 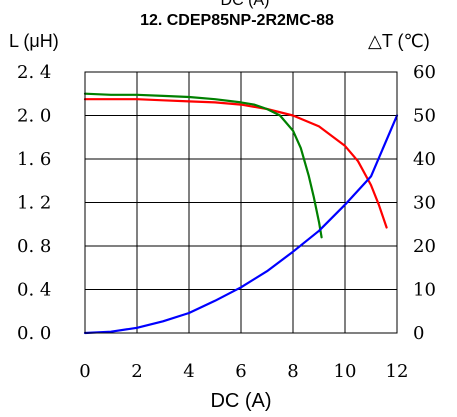 I want to click on x-tick-label: 12, so click(x=397, y=371).